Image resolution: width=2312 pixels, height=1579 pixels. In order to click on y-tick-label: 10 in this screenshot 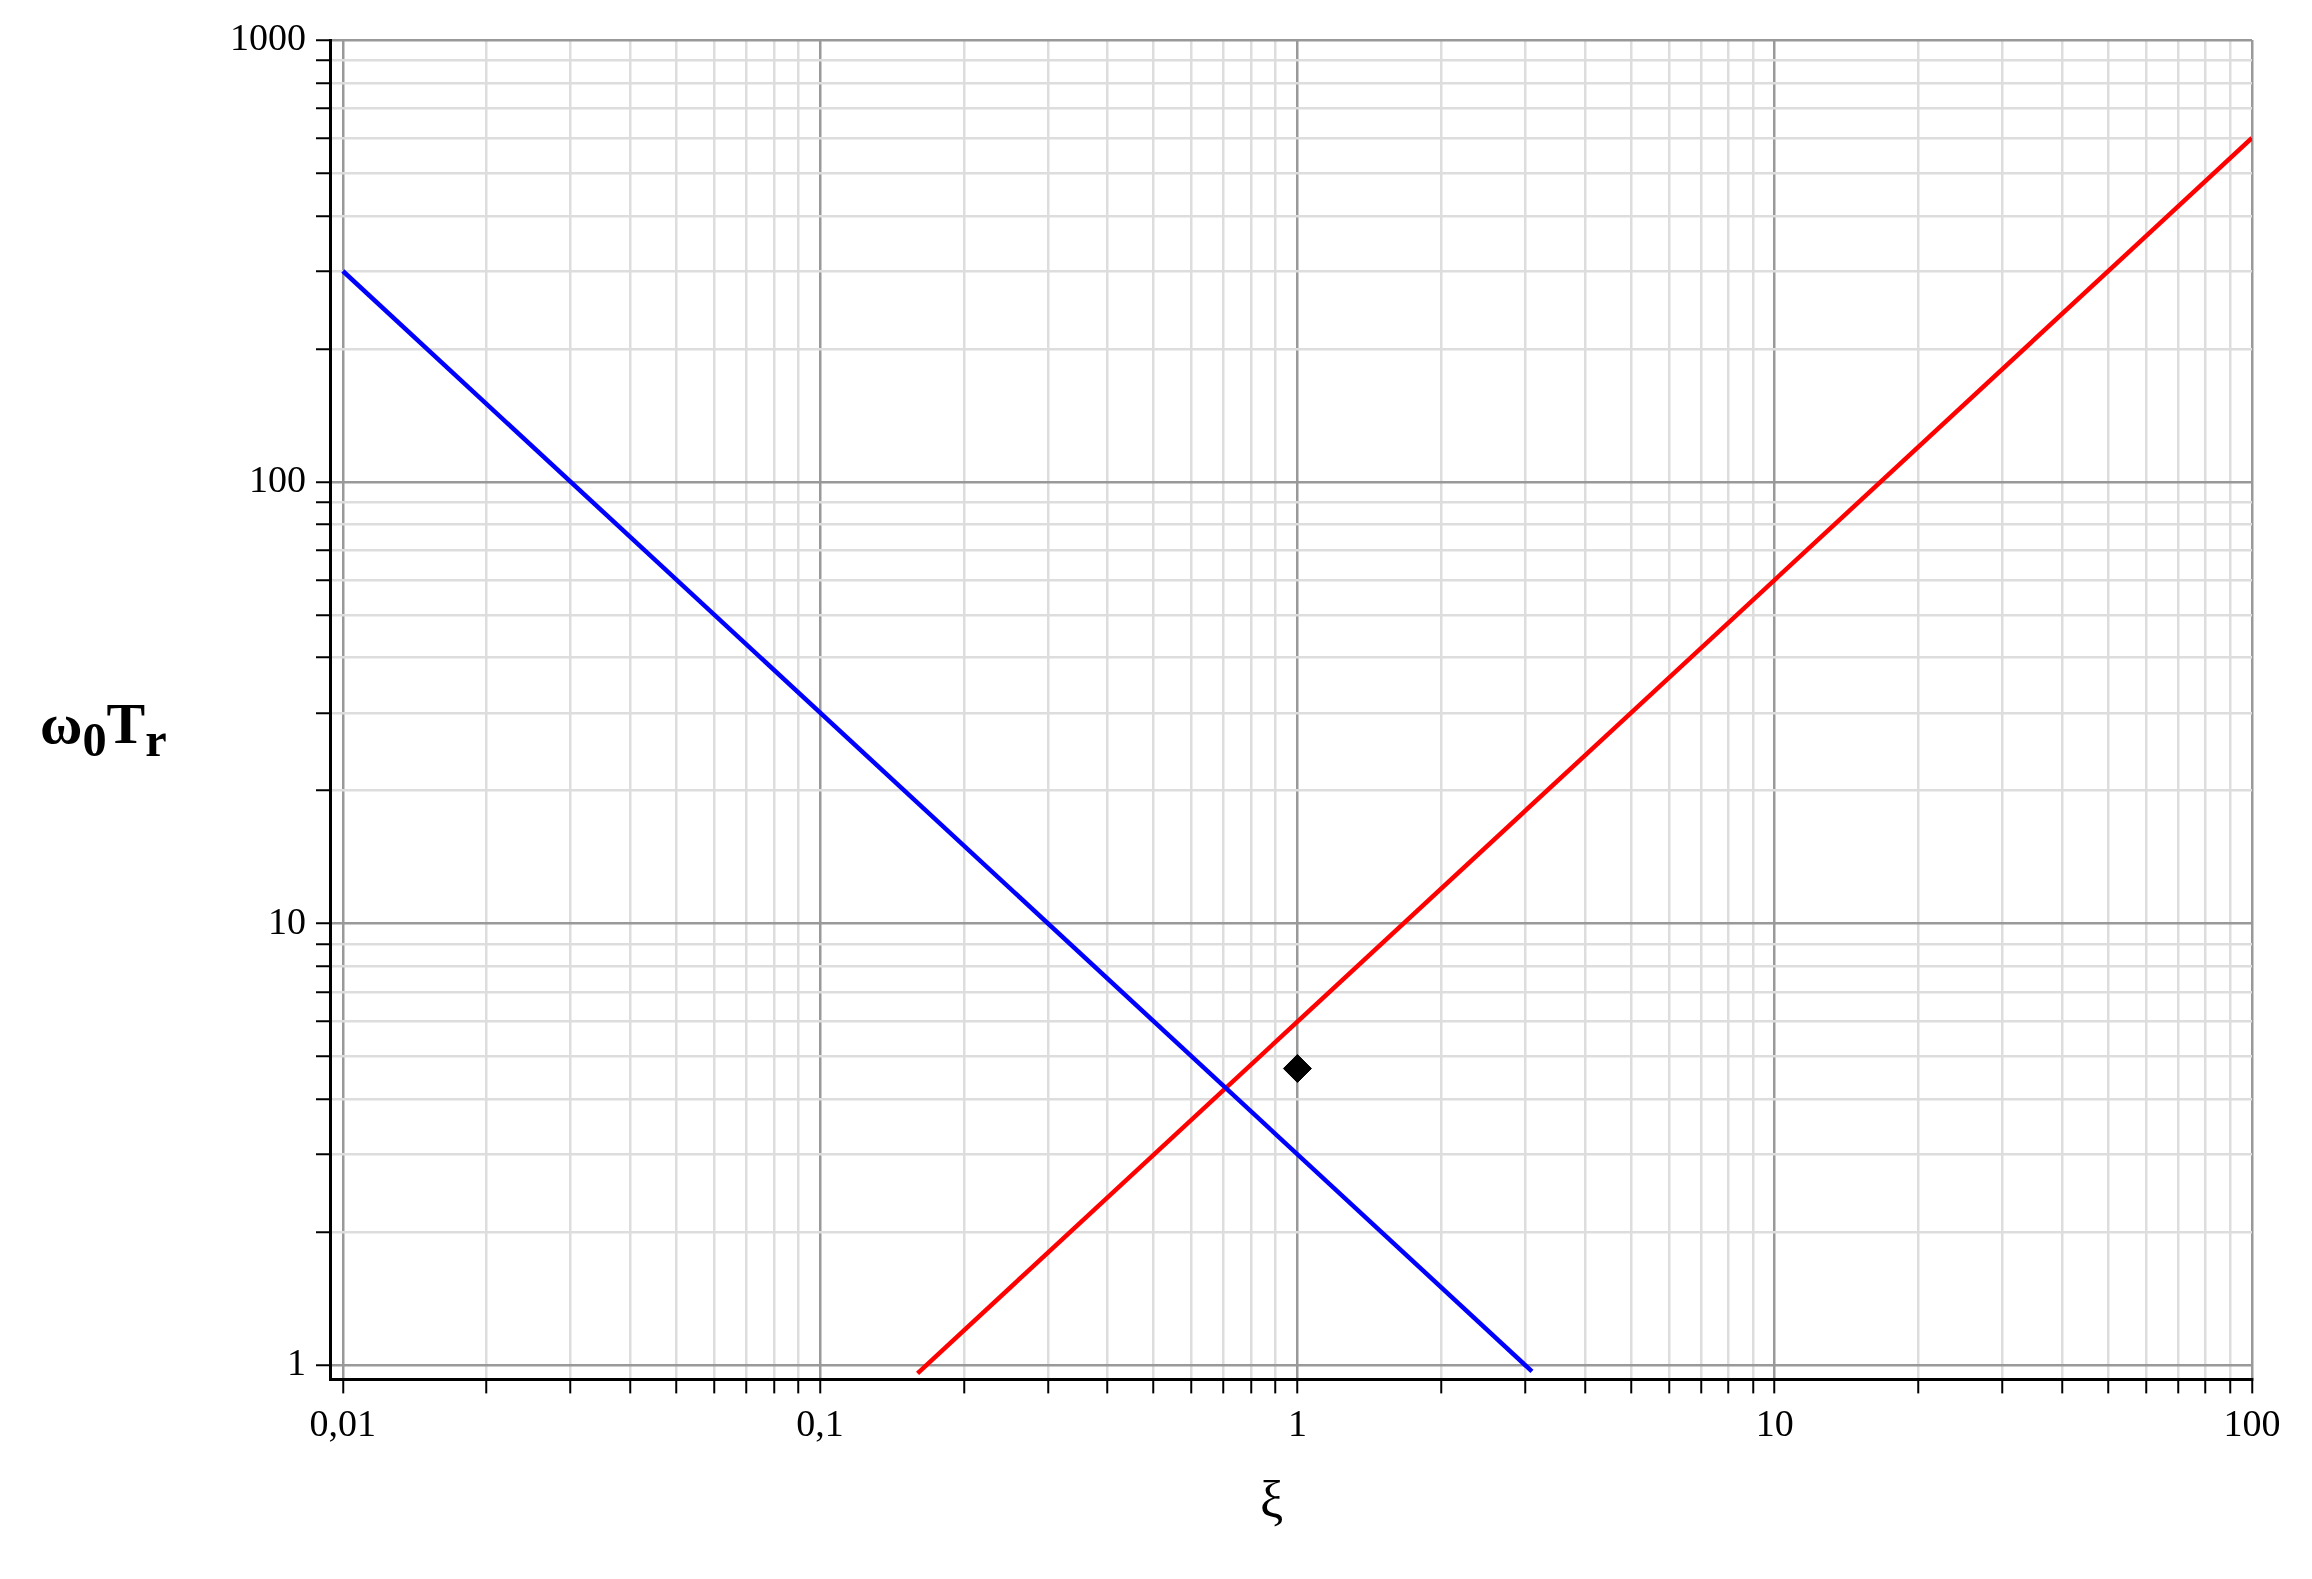, I will do `click(287, 920)`.